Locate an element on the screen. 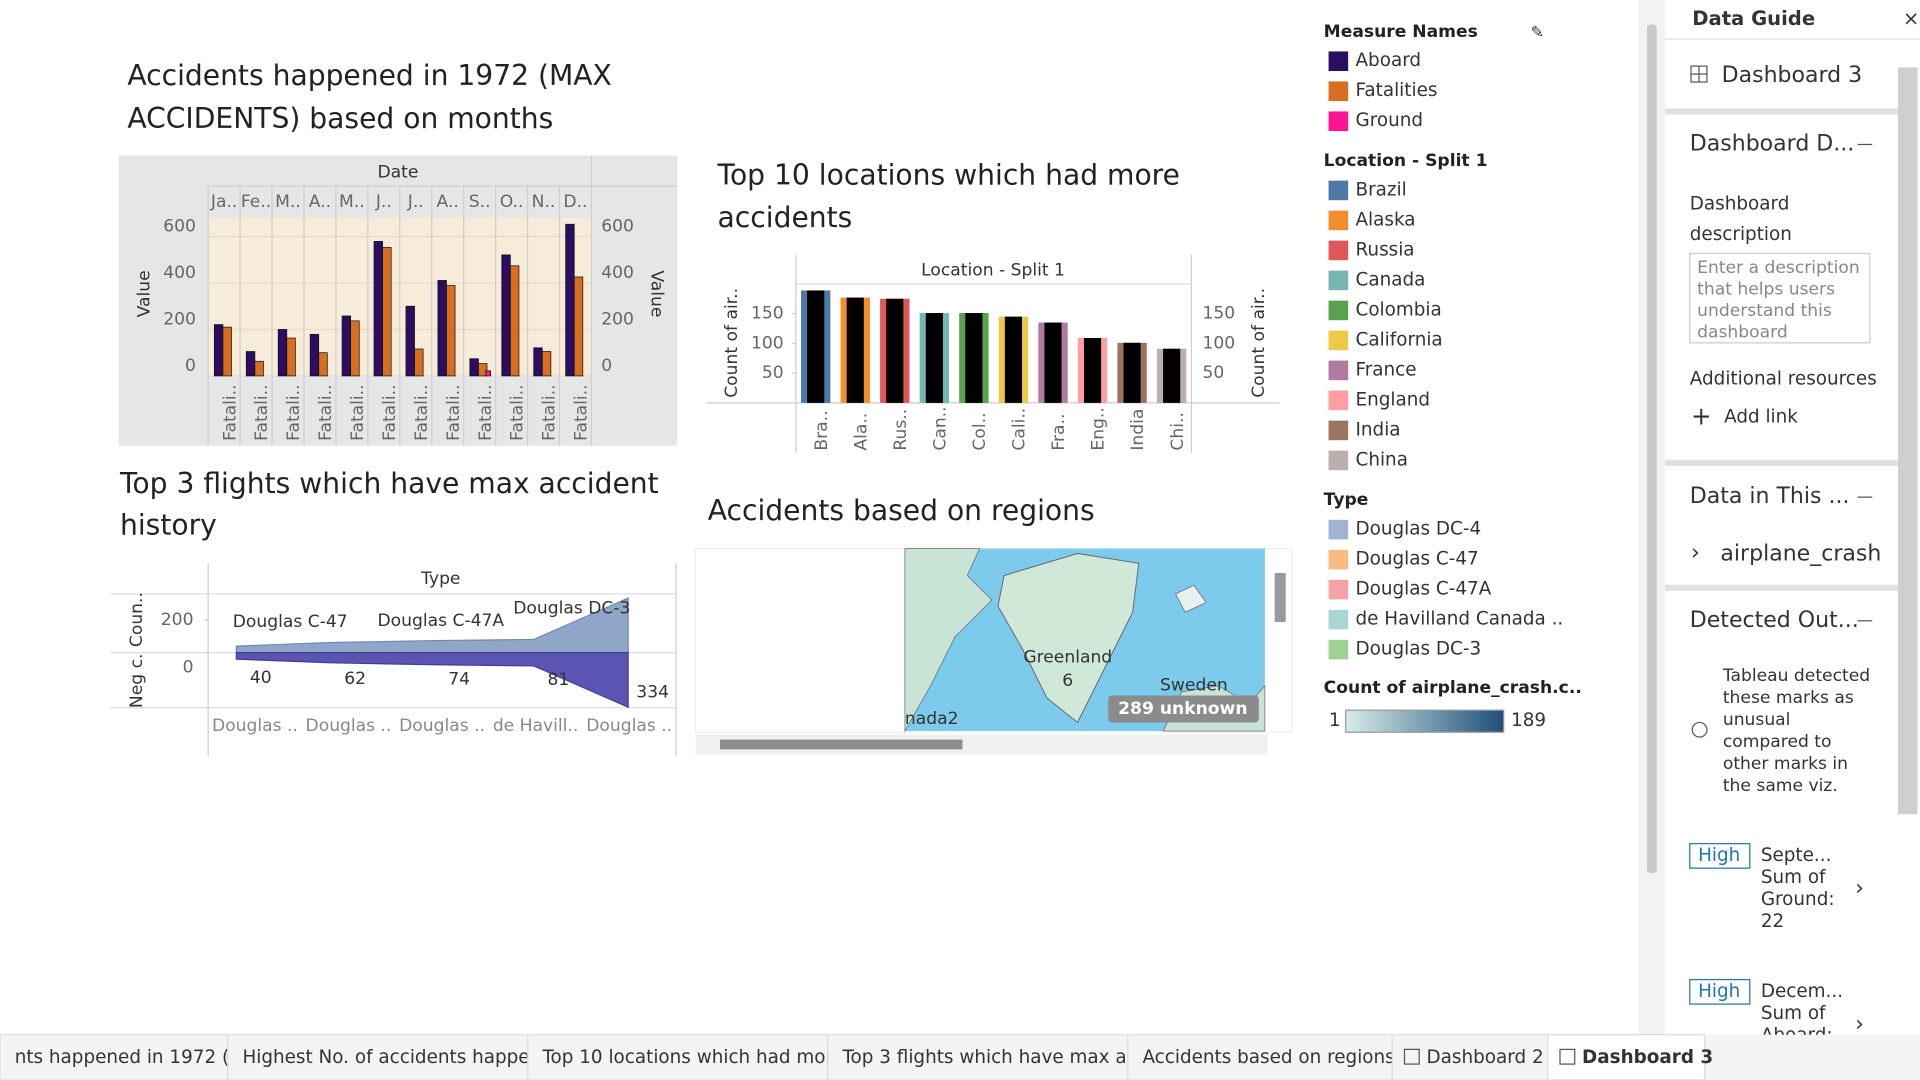 The height and width of the screenshot is (1080, 1920). x-tick-label: Chi.. is located at coordinates (1178, 431).